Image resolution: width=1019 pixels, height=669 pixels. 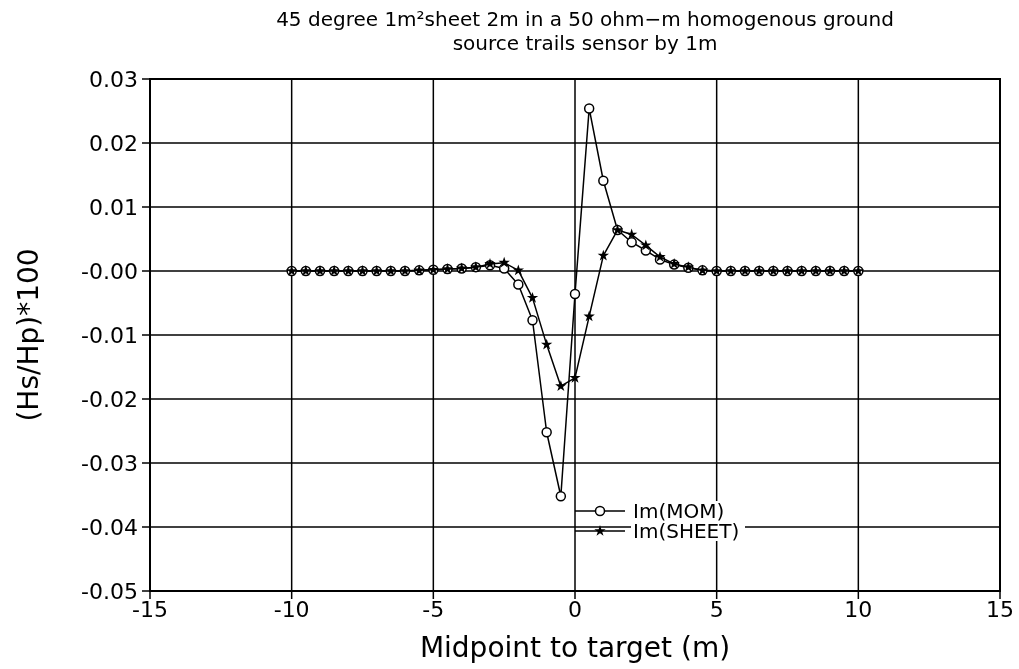 What do you see at coordinates (575, 609) in the screenshot?
I see `x-tick-label: 0` at bounding box center [575, 609].